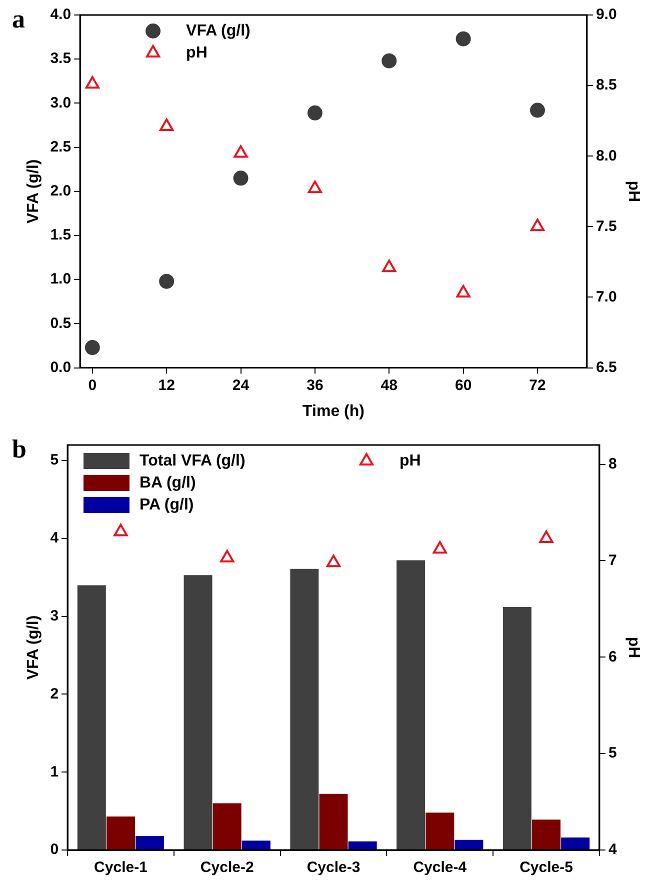 The height and width of the screenshot is (890, 657). I want to click on y-tick-label: 0.5, so click(61, 323).